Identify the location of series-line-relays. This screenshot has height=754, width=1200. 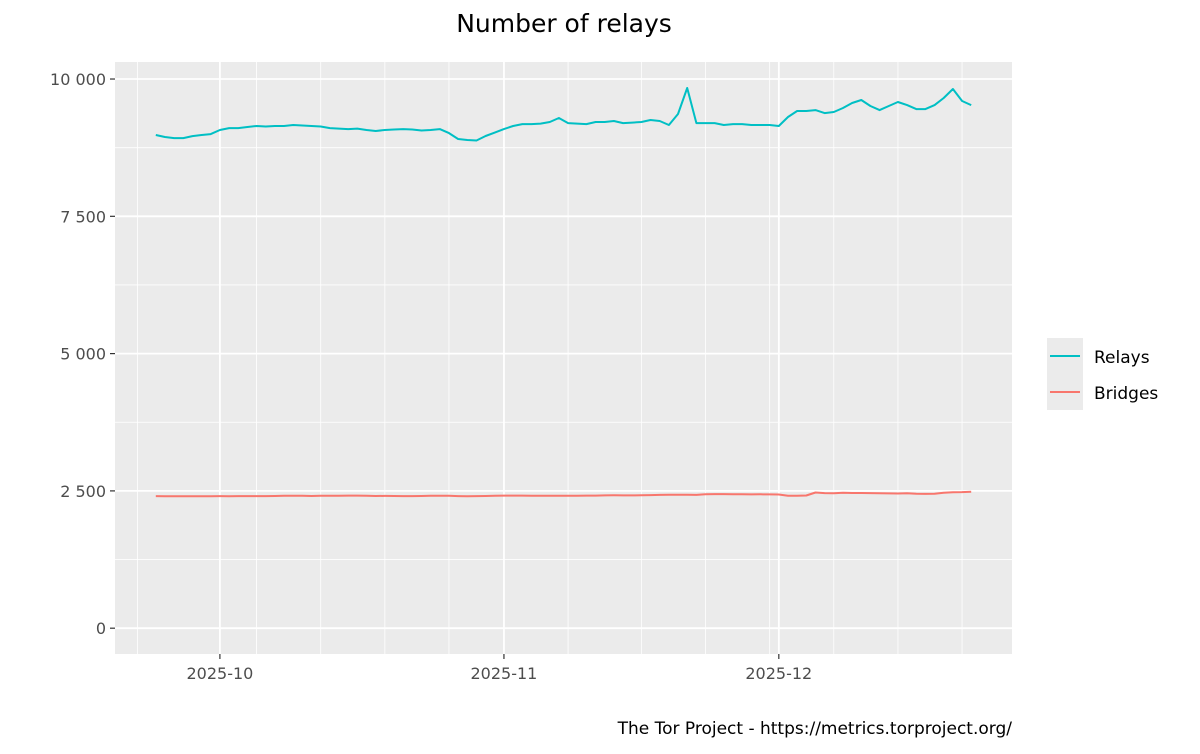
(563, 114).